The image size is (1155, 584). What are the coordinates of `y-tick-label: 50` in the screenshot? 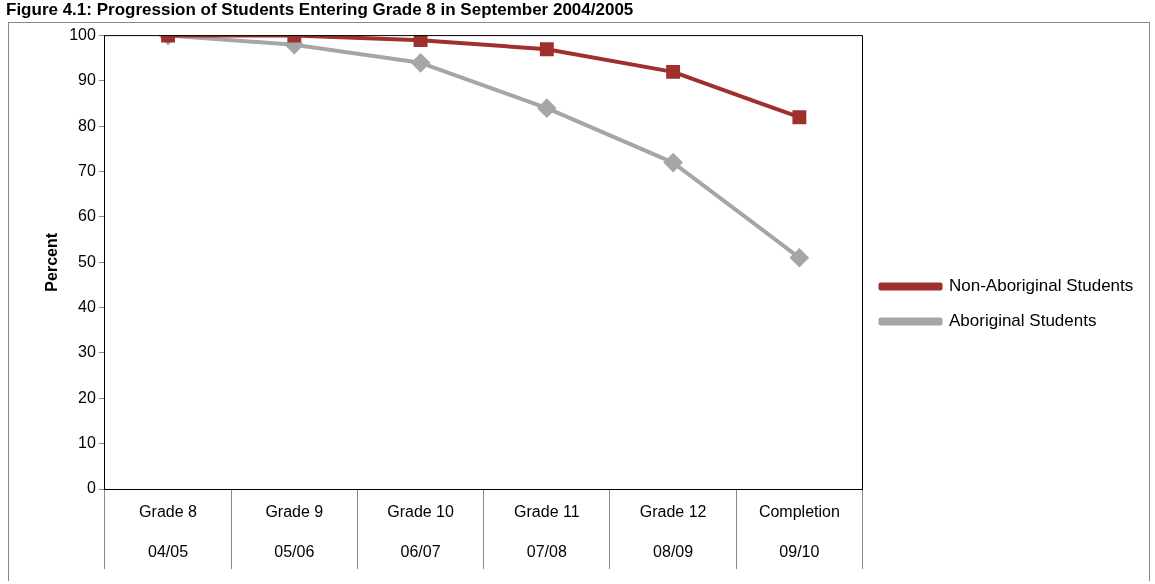 It's located at (87, 261).